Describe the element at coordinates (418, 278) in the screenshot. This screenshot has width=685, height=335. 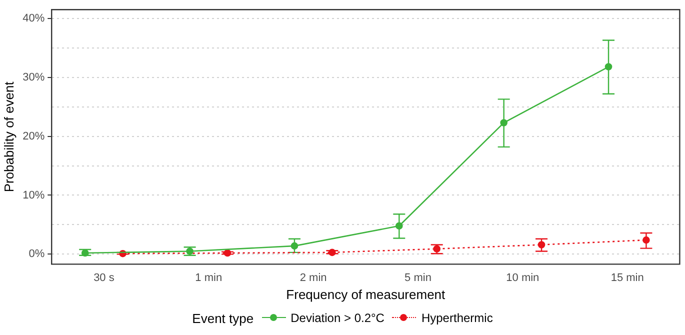
I see `x-tick-label: 5 min` at that location.